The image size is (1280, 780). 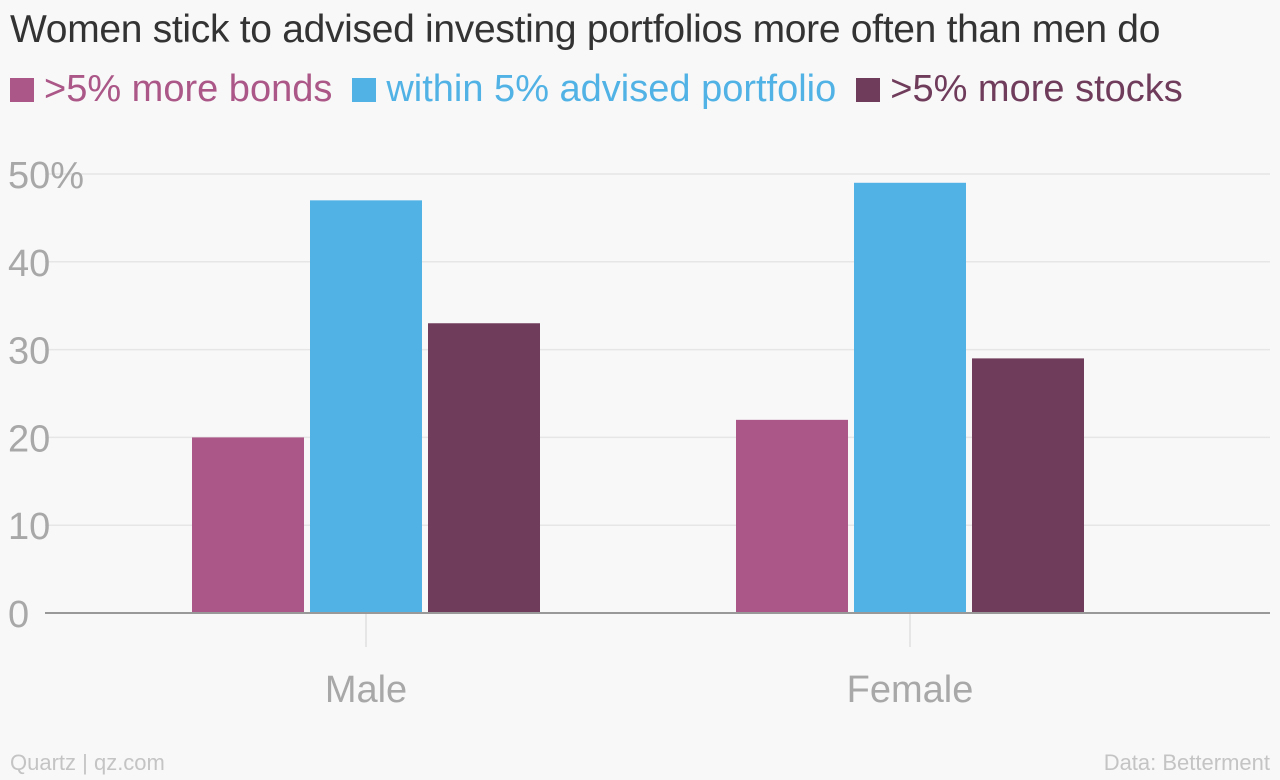 I want to click on legend-label-bonds: >5% more bonds, so click(x=188, y=89).